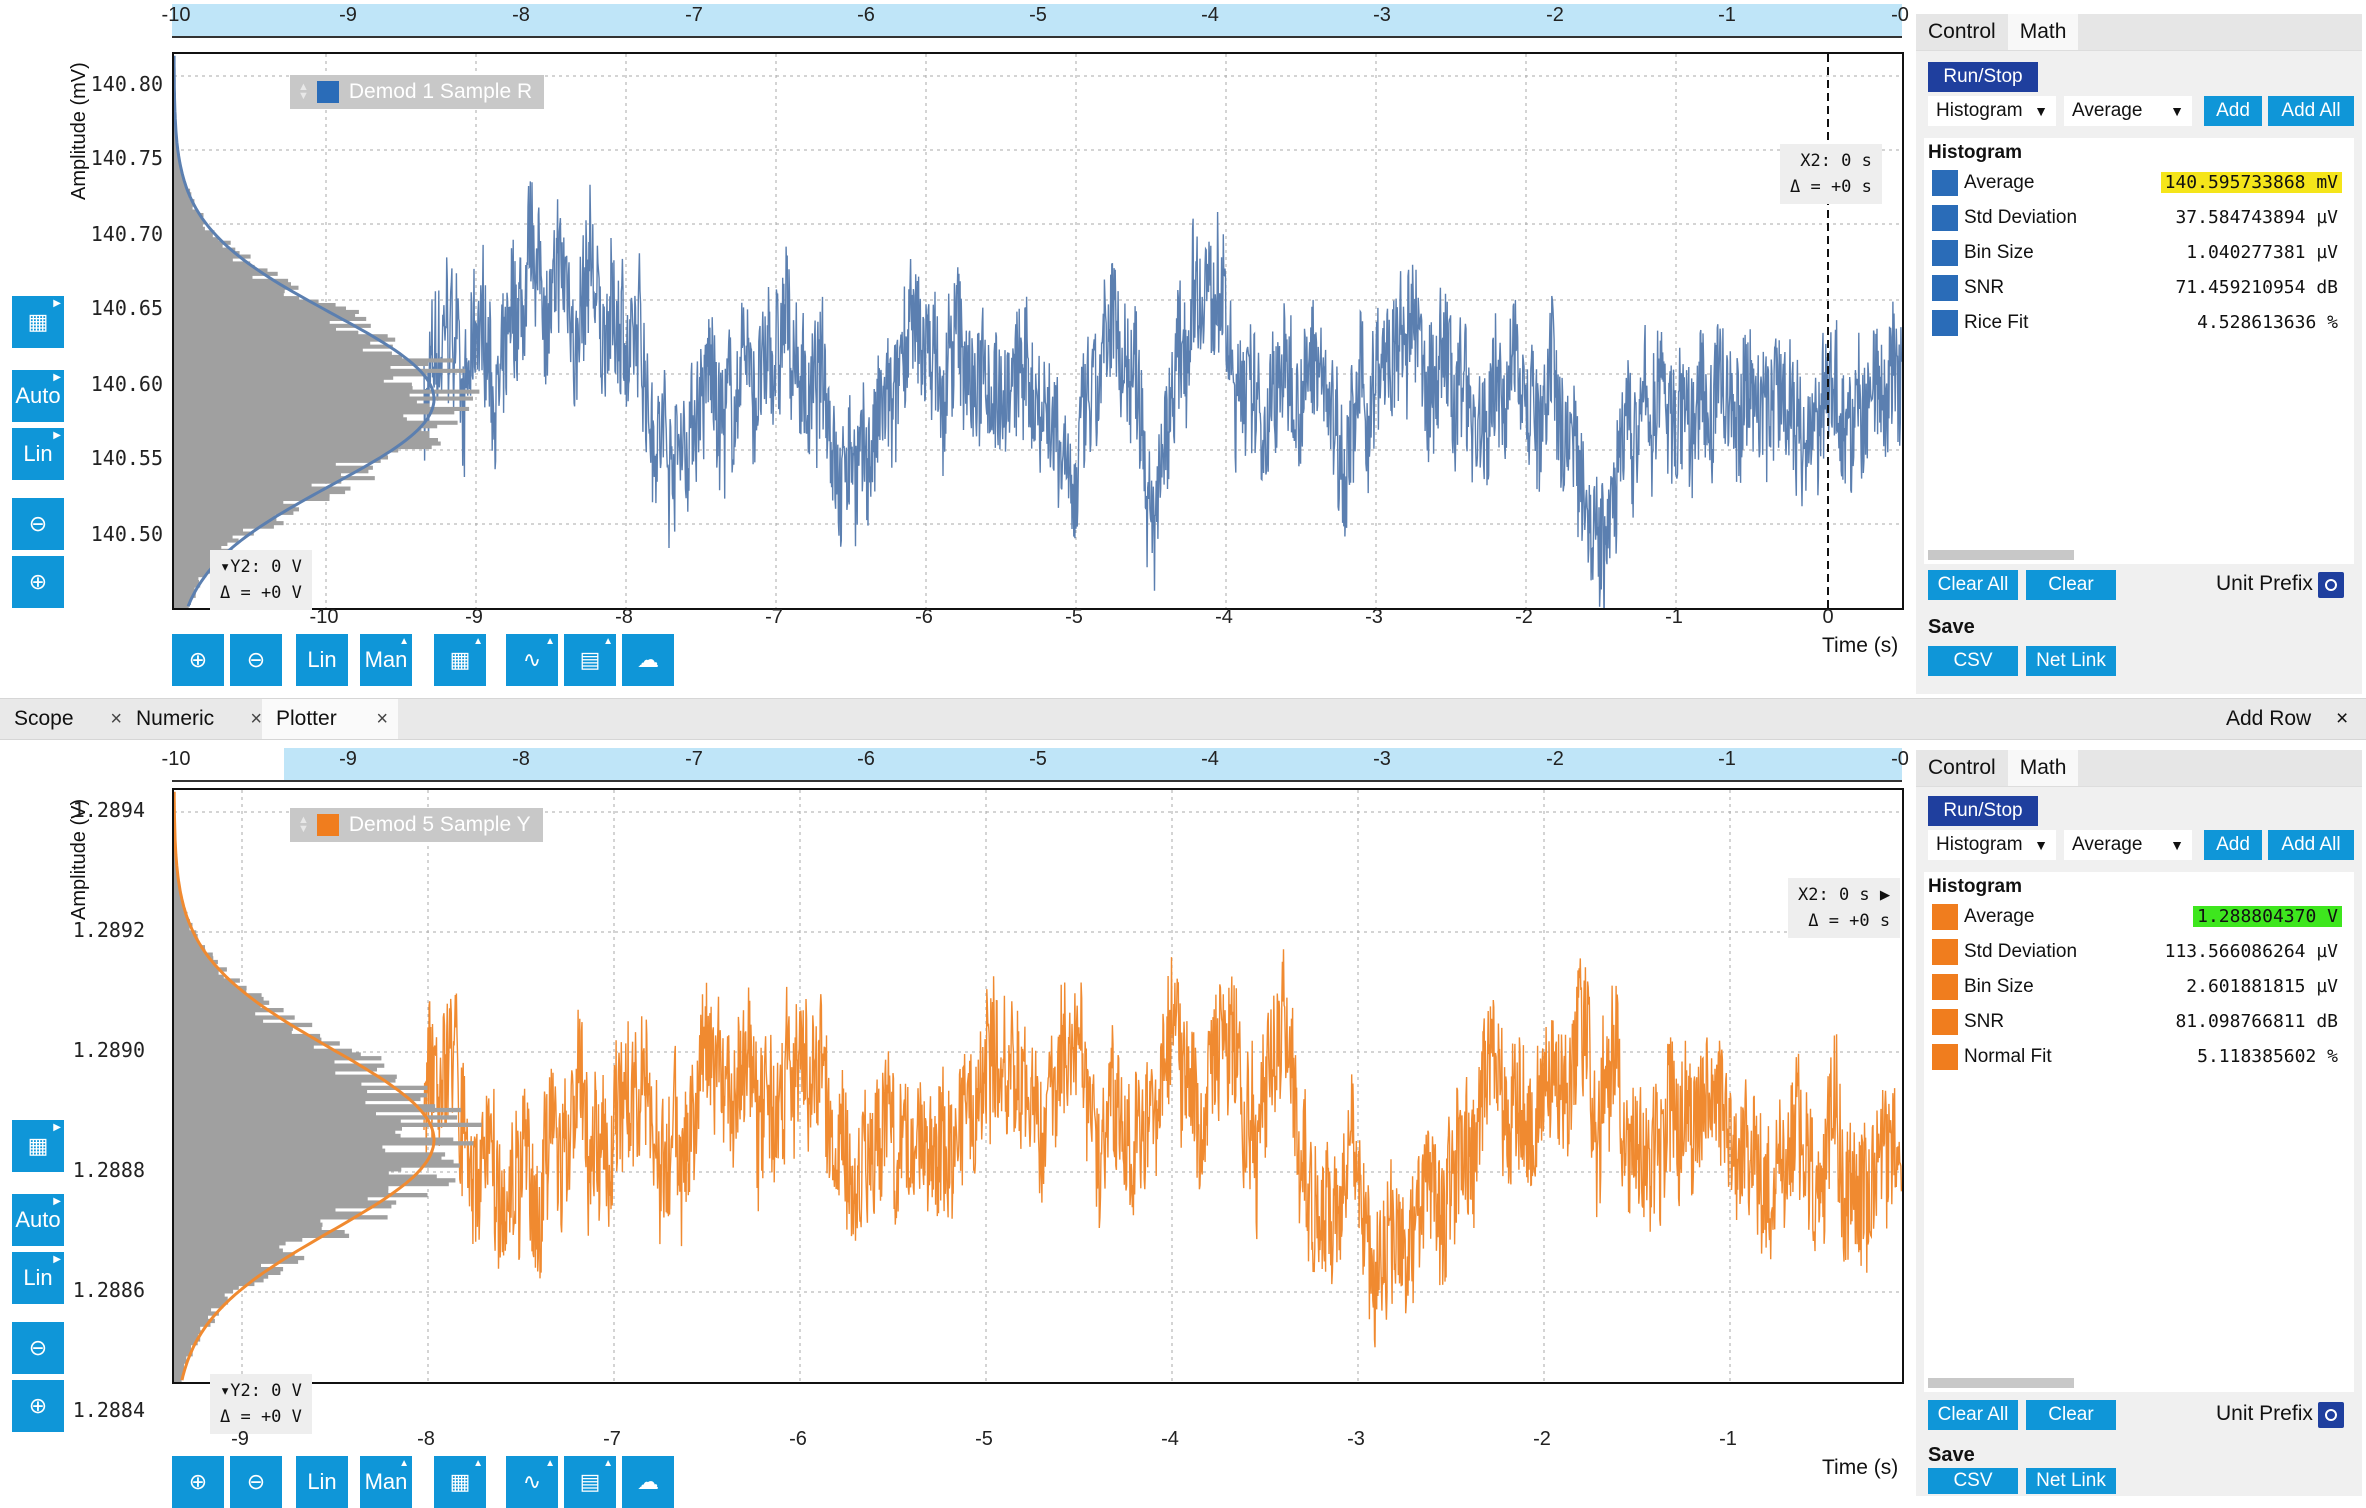 This screenshot has height=1508, width=2366. What do you see at coordinates (1945, 218) in the screenshot?
I see `series-swatch` at bounding box center [1945, 218].